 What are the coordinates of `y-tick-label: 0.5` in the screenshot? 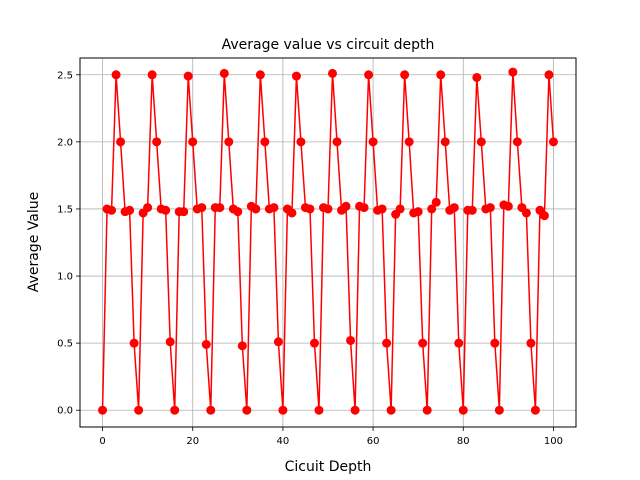 It's located at (65, 344).